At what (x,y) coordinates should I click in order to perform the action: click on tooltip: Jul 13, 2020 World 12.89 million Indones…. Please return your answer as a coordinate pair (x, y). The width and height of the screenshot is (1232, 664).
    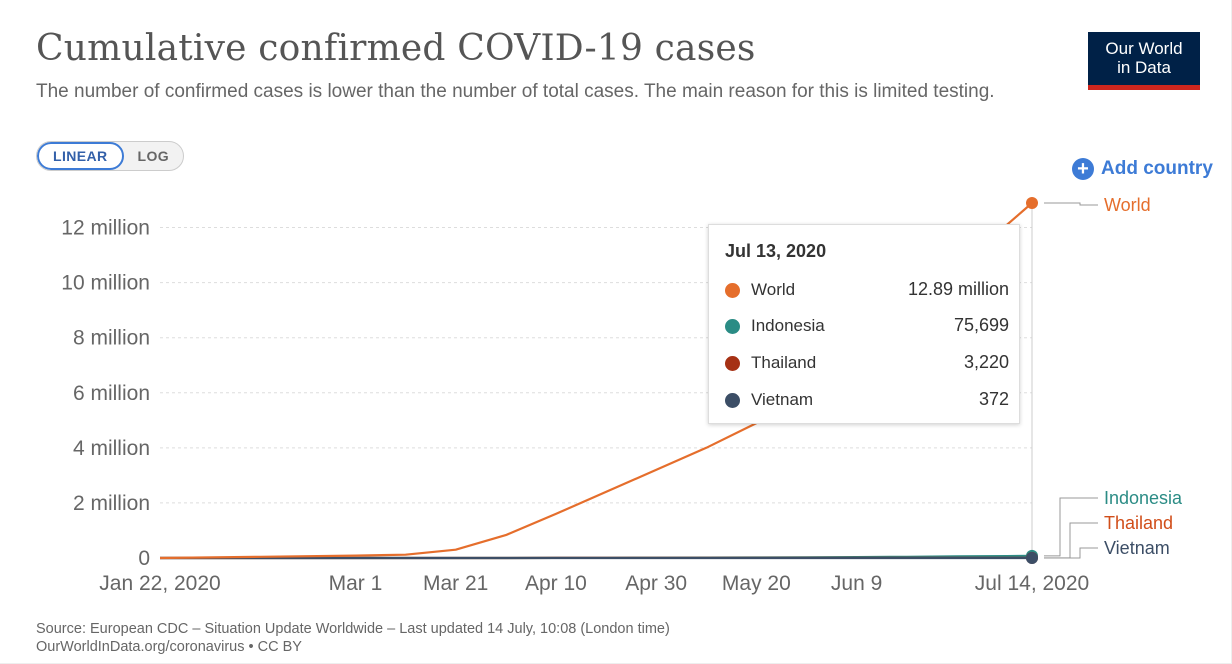
    Looking at the image, I should click on (864, 324).